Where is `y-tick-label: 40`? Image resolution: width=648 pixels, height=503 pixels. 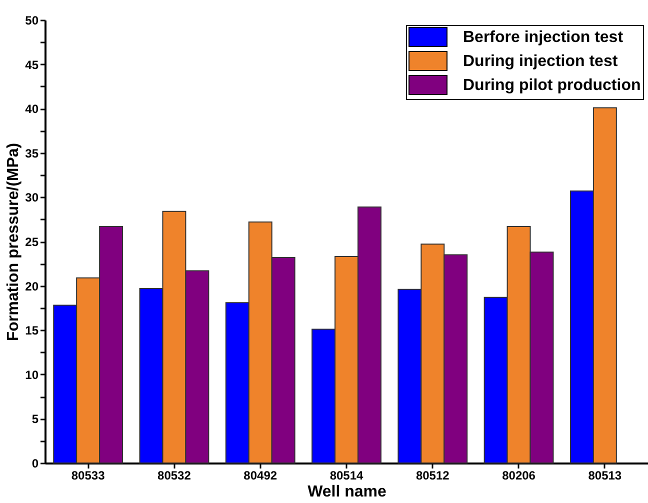
y-tick-label: 40 is located at coordinates (32, 109).